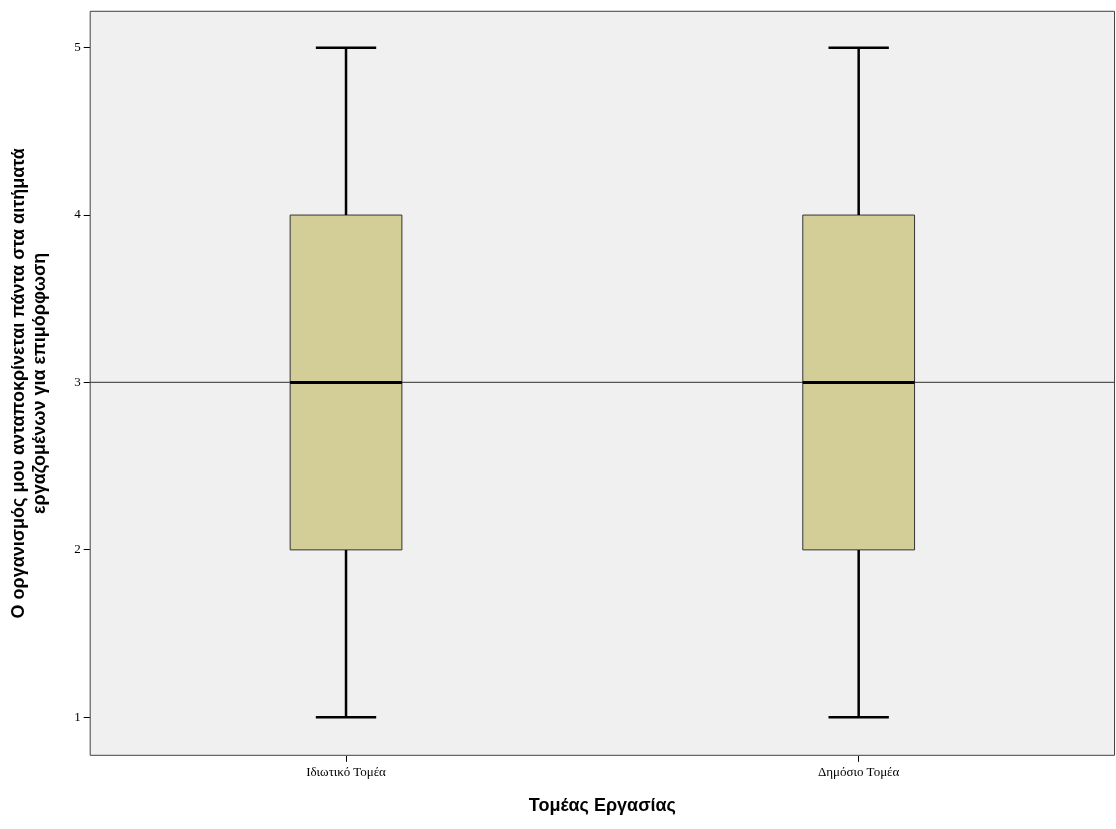 The image size is (1116, 829). Describe the element at coordinates (858, 772) in the screenshot. I see `x-tick-label: Δημόσιο Τομέα` at that location.